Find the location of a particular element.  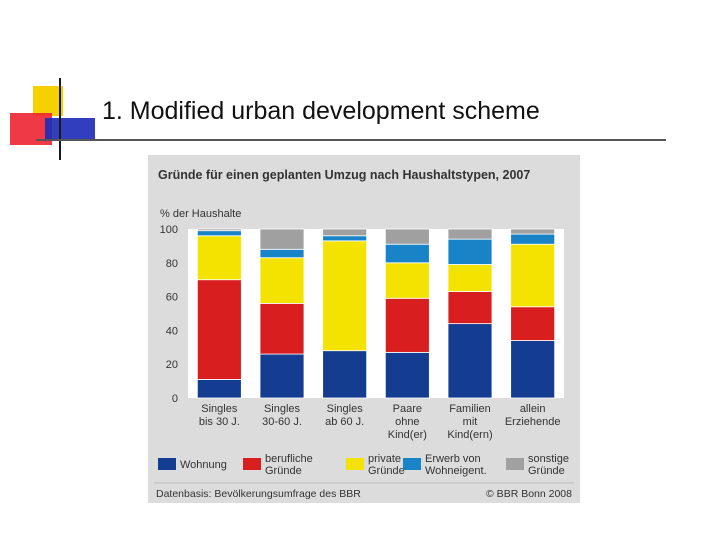

y-tick-label: 80 is located at coordinates (172, 264).